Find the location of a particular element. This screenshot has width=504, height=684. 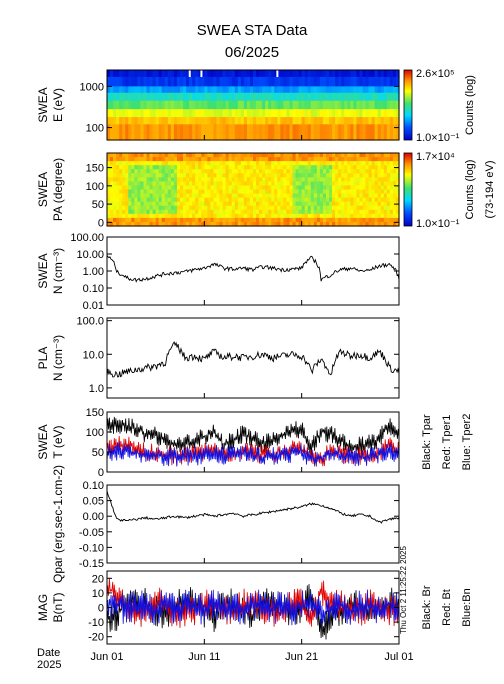

swea-heat-flux-ytick-label: -0.05 is located at coordinates (91, 533).